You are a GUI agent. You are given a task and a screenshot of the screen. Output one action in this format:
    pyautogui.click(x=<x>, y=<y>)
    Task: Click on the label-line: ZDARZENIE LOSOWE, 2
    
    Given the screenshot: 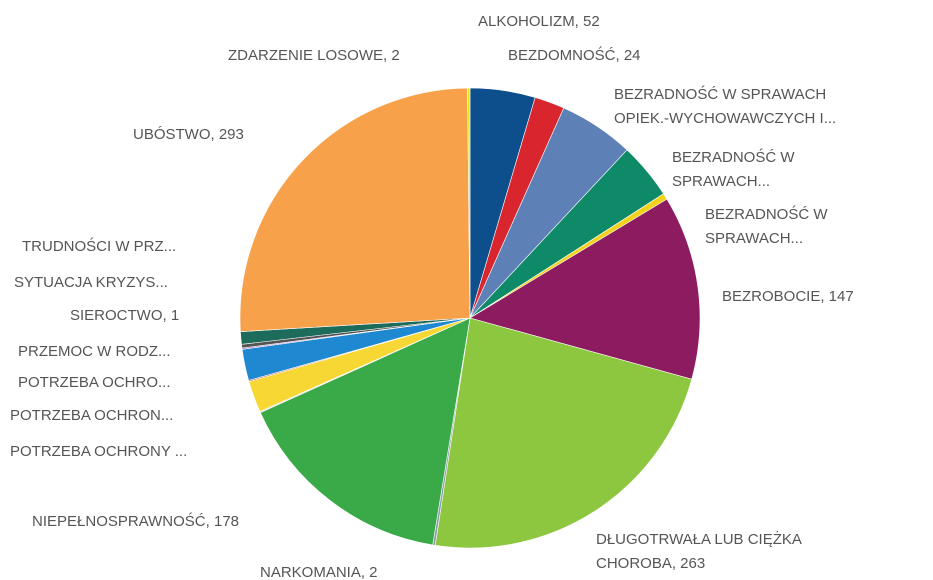 What is the action you would take?
    pyautogui.click(x=314, y=55)
    